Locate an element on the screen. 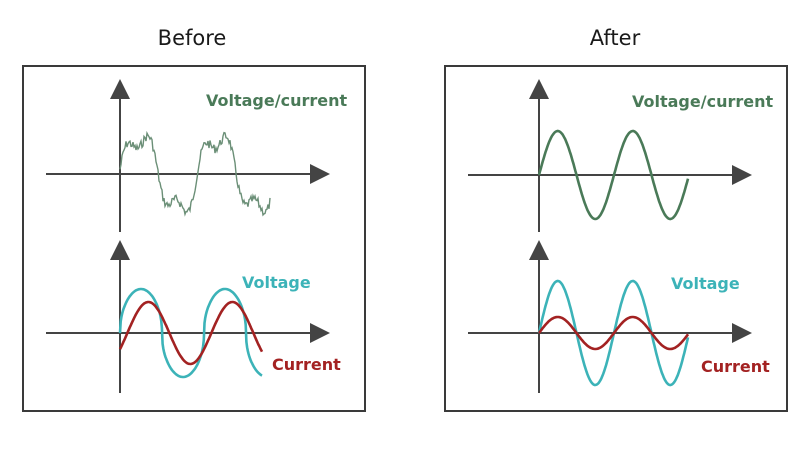 The height and width of the screenshot is (450, 800). after-current-label: Current is located at coordinates (735, 366).